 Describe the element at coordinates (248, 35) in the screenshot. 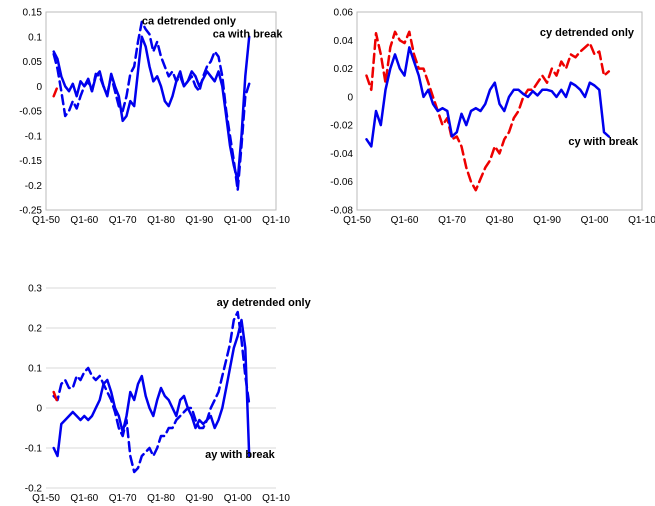

I see `annotation-label: ca with break` at that location.